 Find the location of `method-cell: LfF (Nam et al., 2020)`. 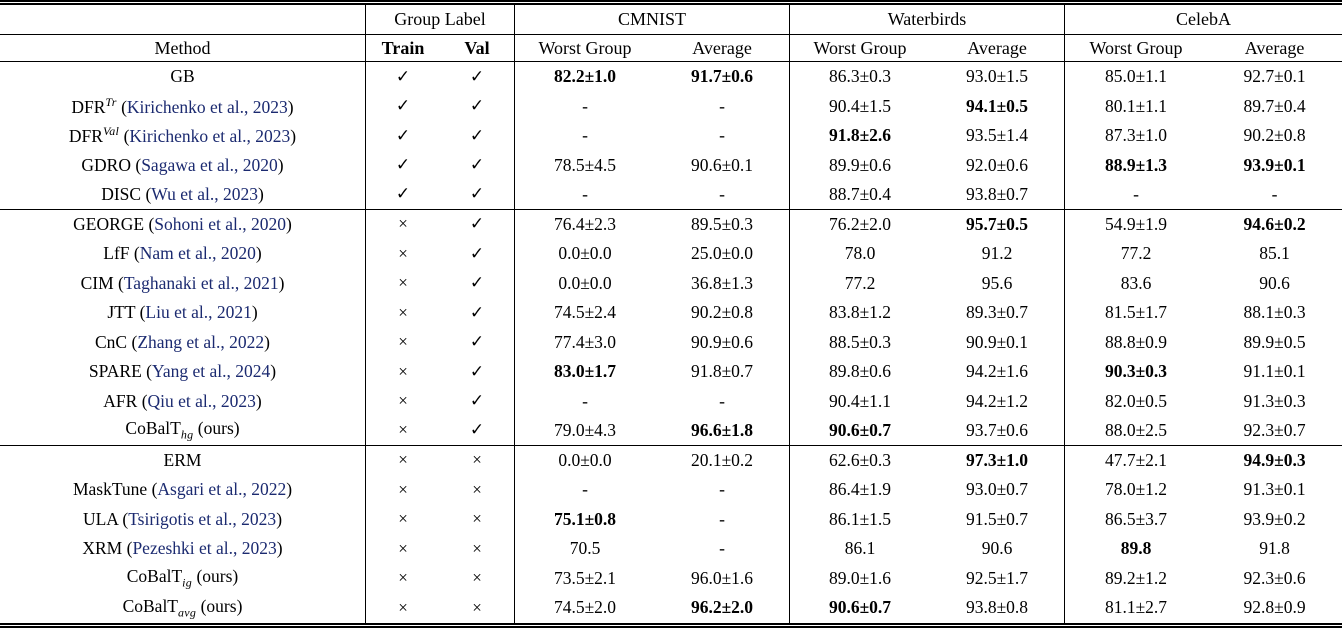

method-cell: LfF (Nam et al., 2020) is located at coordinates (182, 253).